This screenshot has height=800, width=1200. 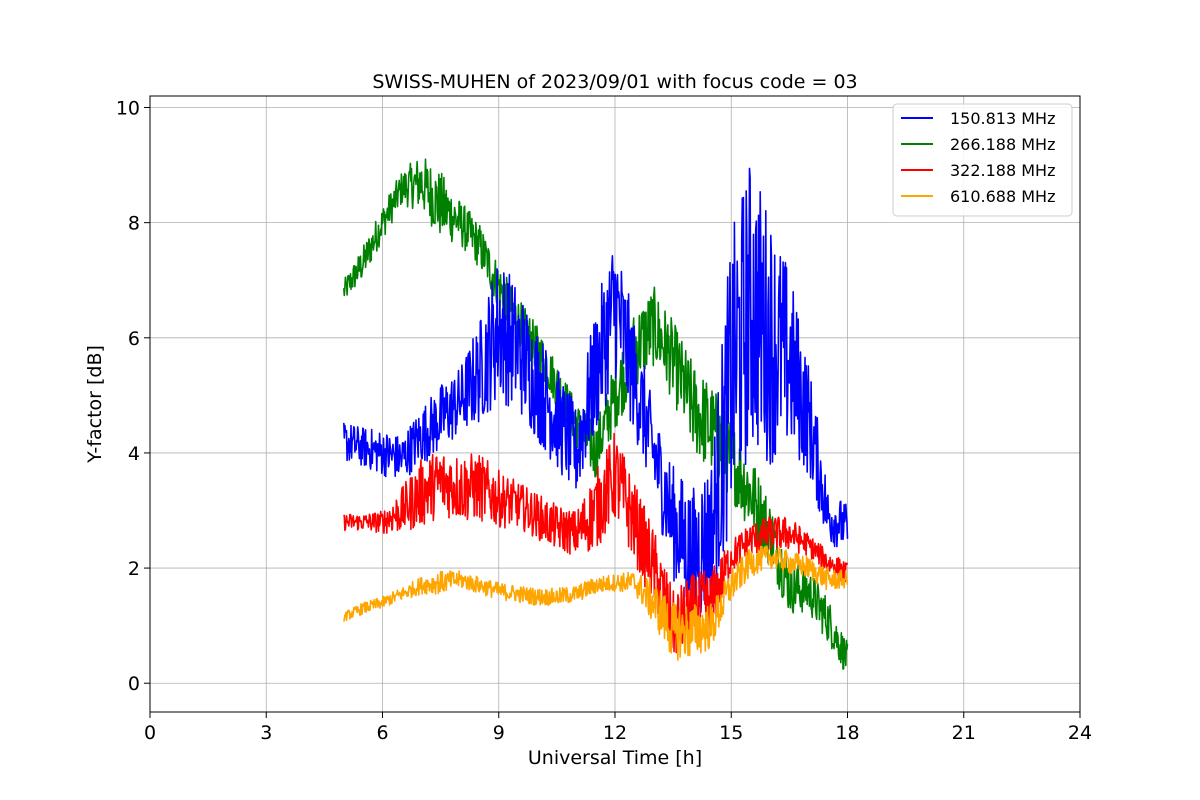 I want to click on x-tick-label: 15, so click(x=731, y=733).